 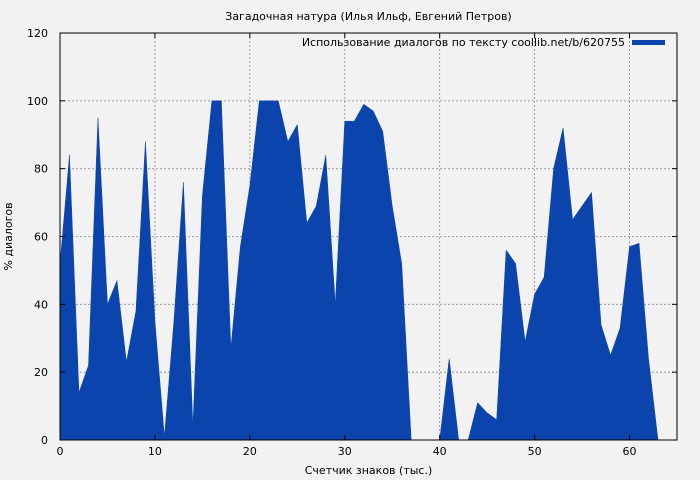 What do you see at coordinates (345, 451) in the screenshot?
I see `x-tick-label: 30` at bounding box center [345, 451].